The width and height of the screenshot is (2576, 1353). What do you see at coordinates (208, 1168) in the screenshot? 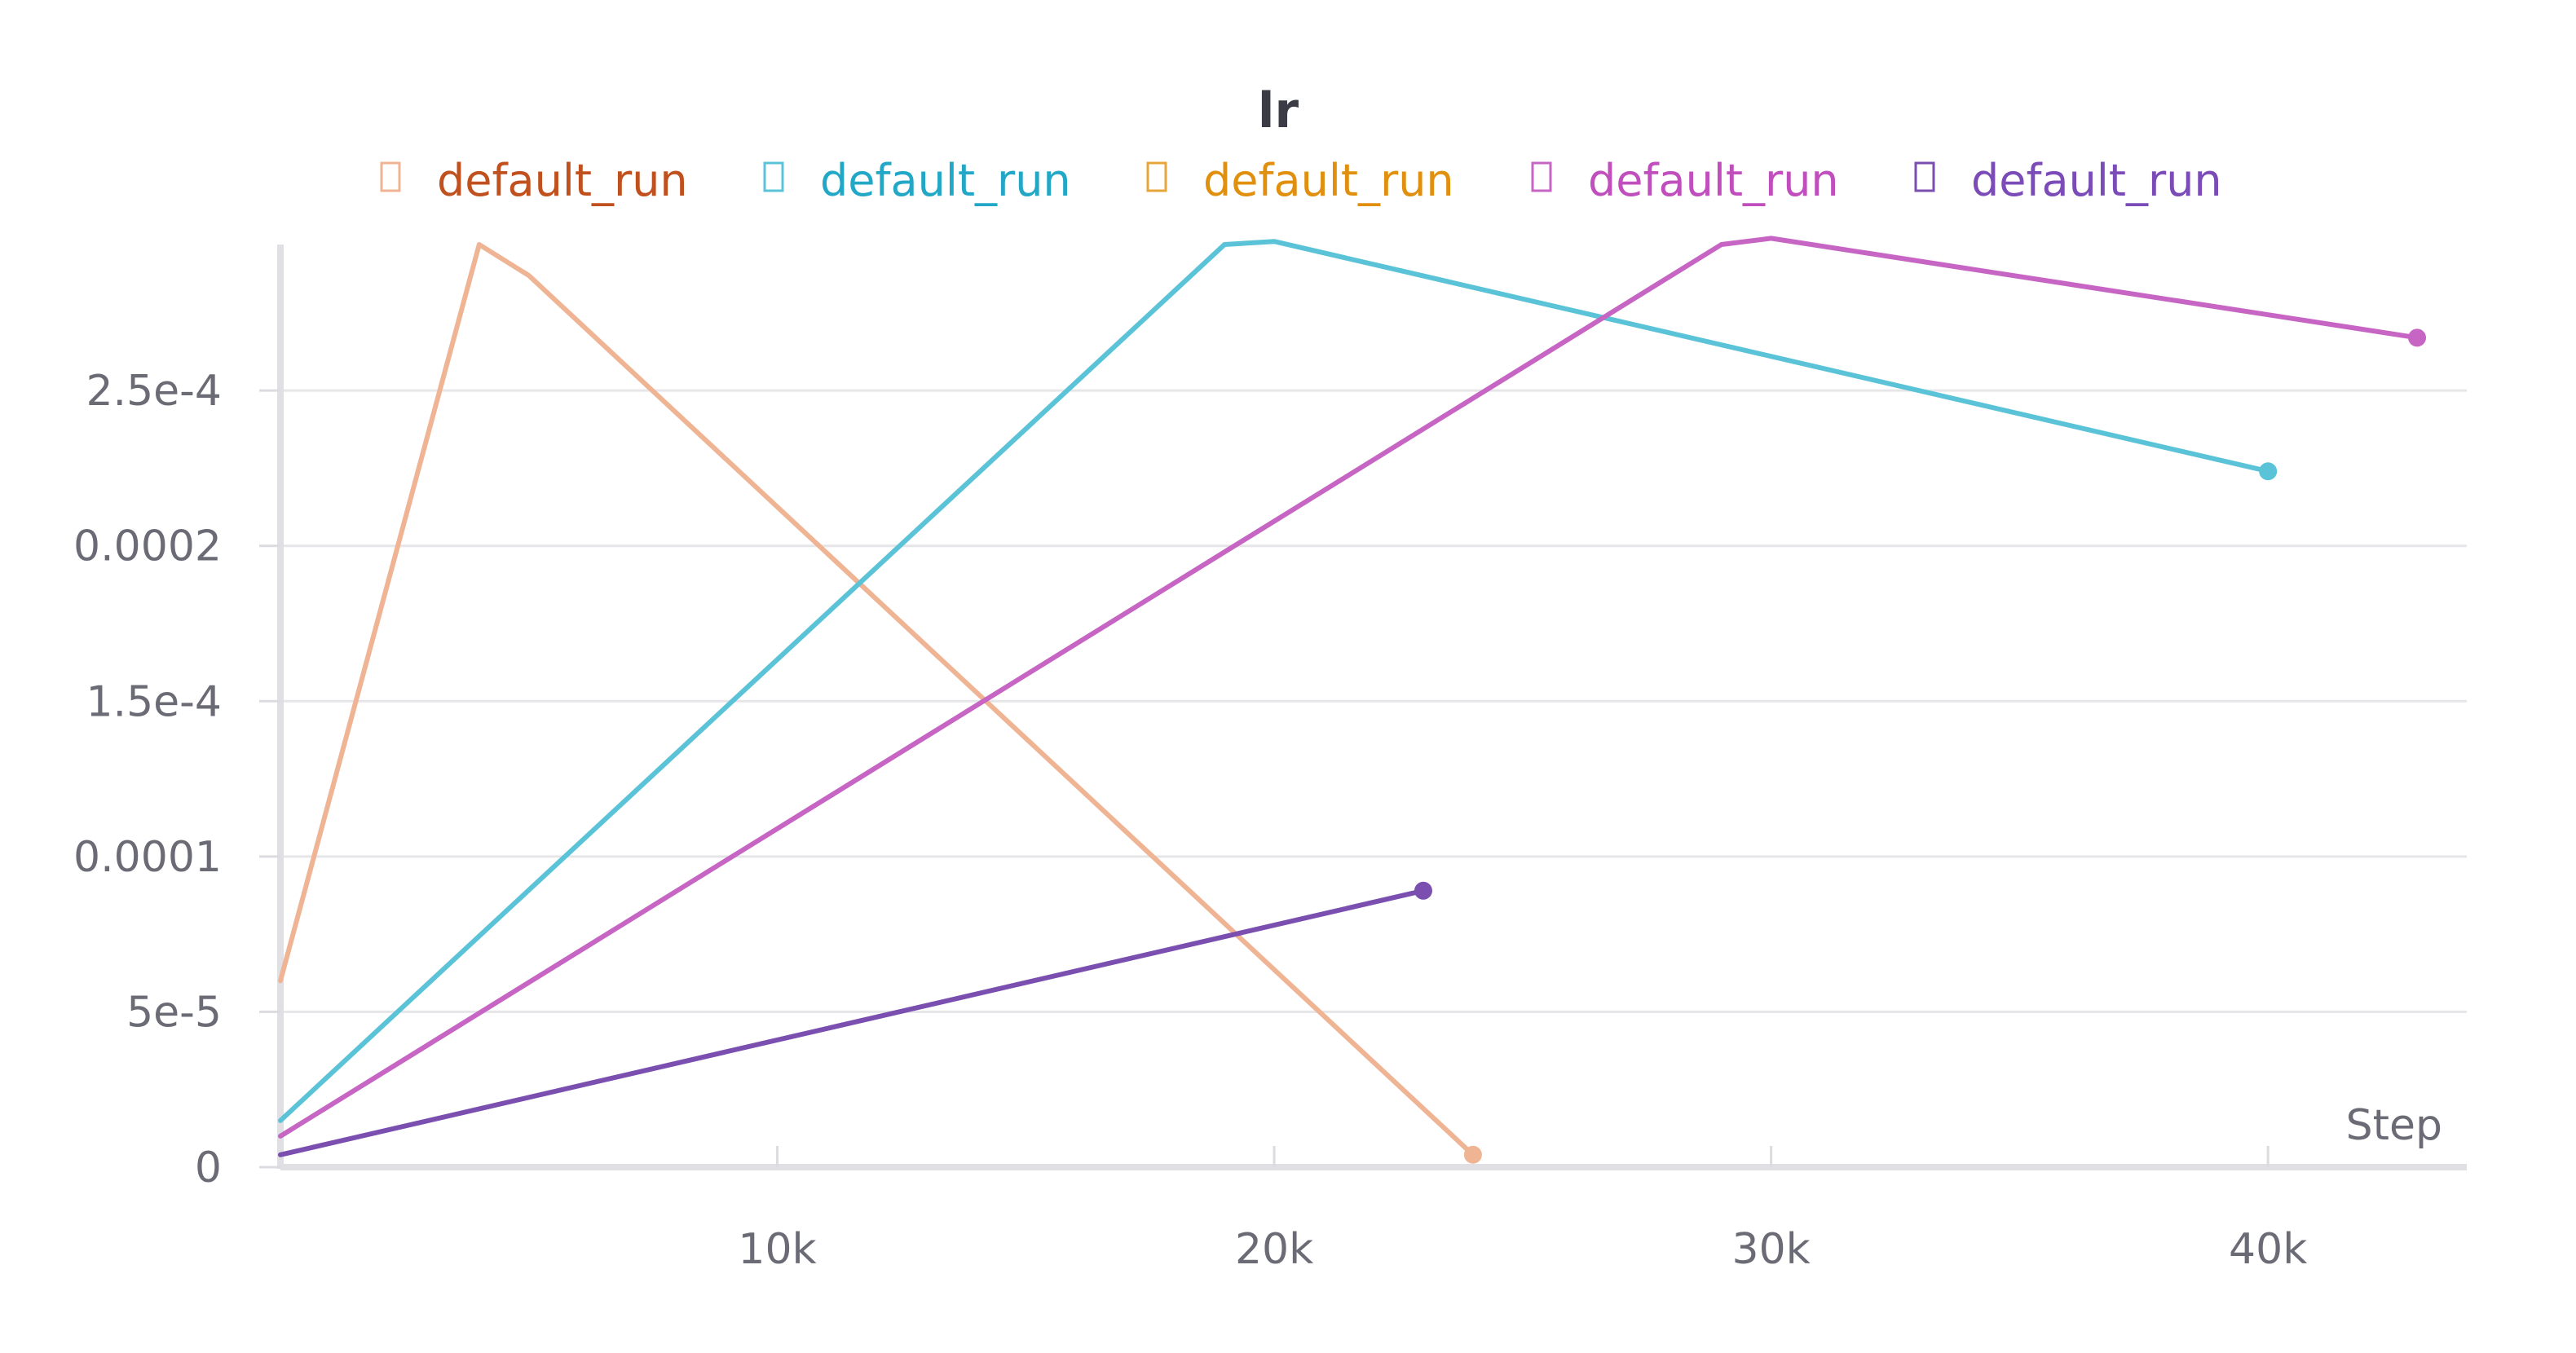
I see `y-tick-label: 0` at bounding box center [208, 1168].